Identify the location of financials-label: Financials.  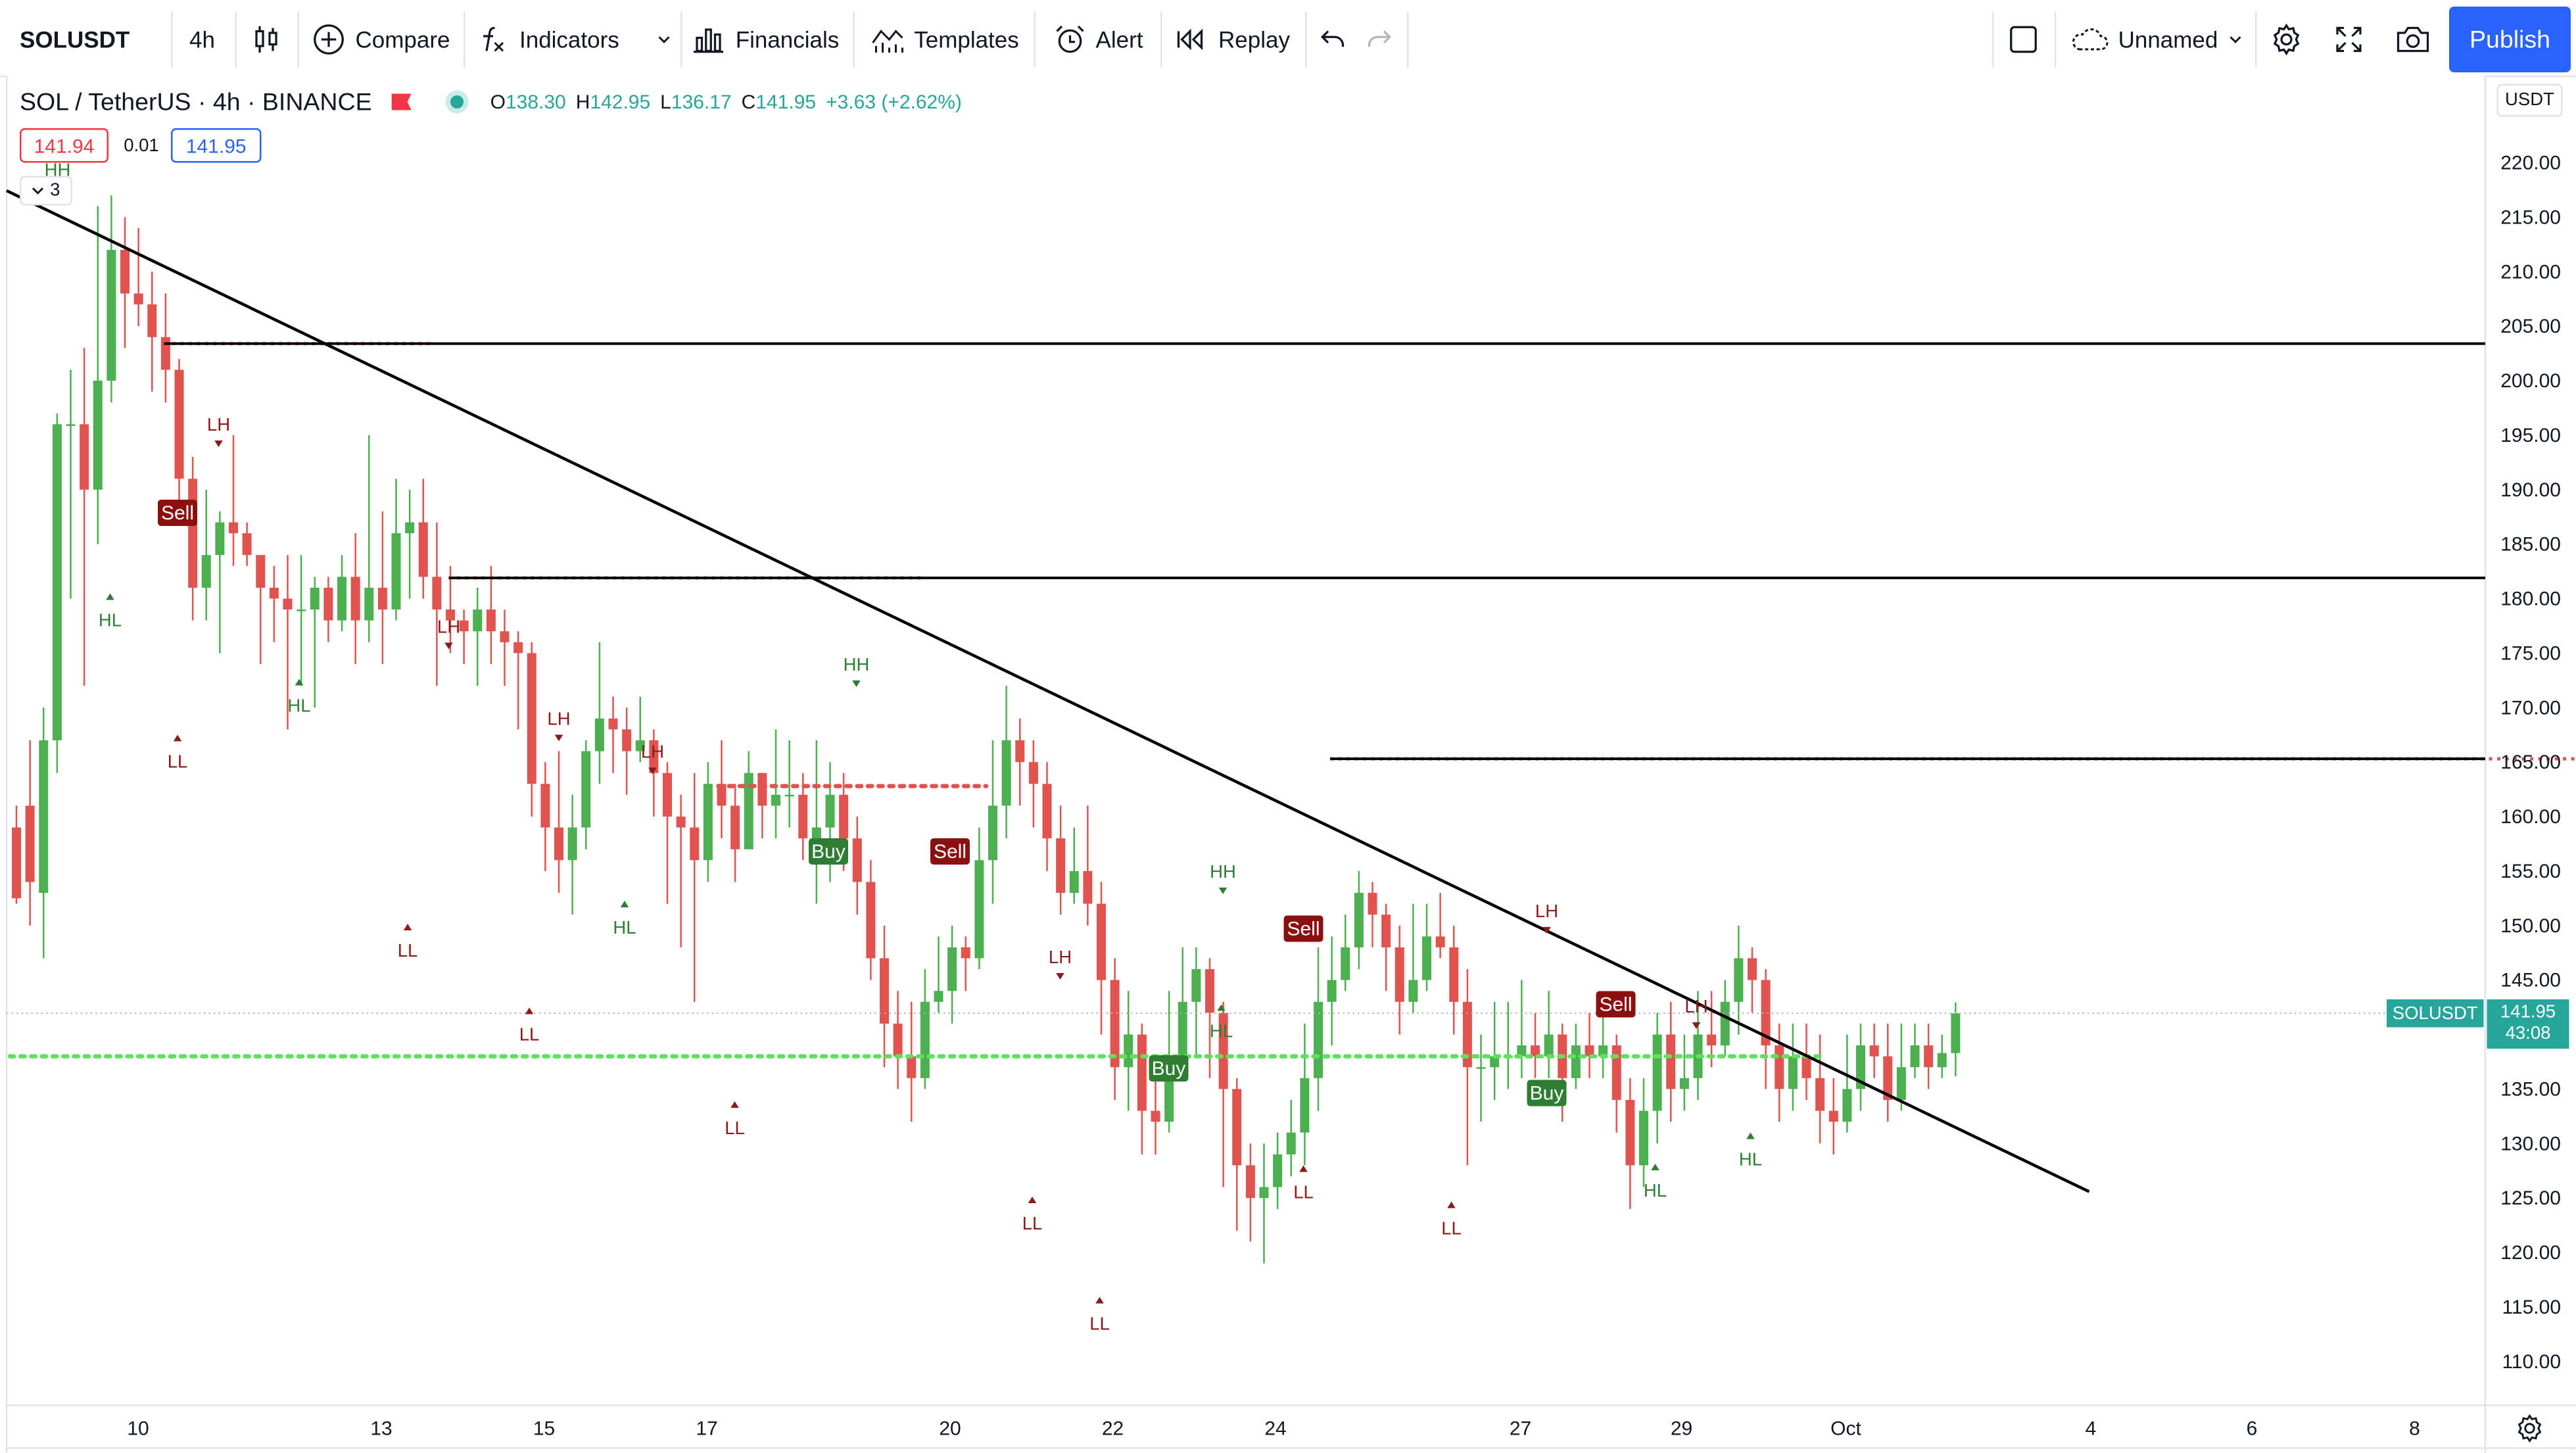
(788, 39).